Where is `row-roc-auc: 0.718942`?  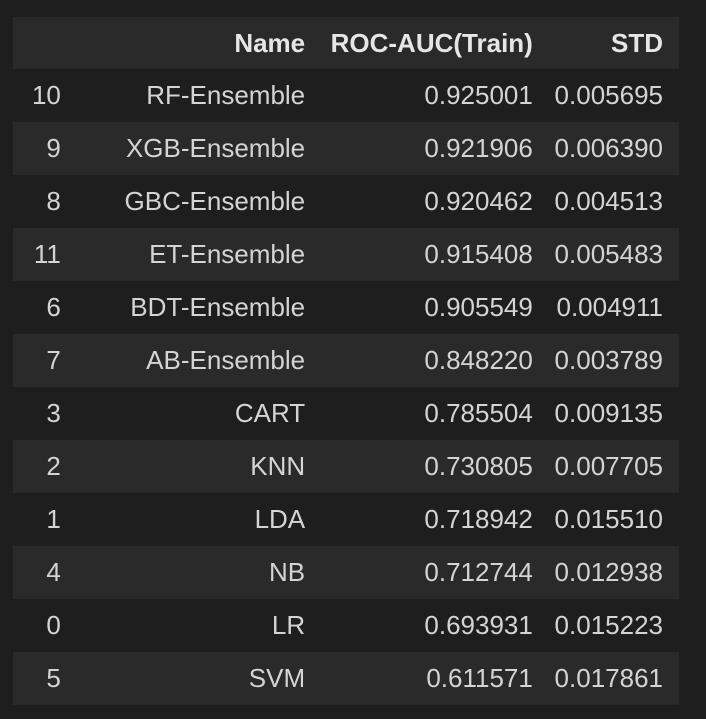 row-roc-auc: 0.718942 is located at coordinates (478, 519).